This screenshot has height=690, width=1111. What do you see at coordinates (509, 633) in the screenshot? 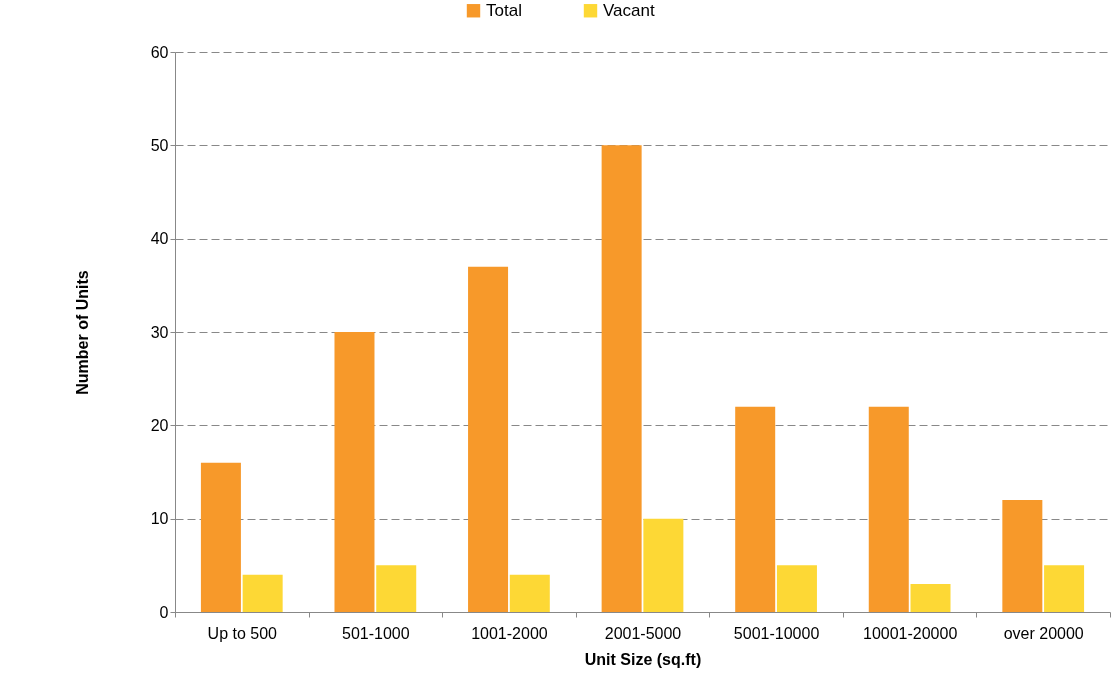
I see `x-tick-label: 1001-2000` at bounding box center [509, 633].